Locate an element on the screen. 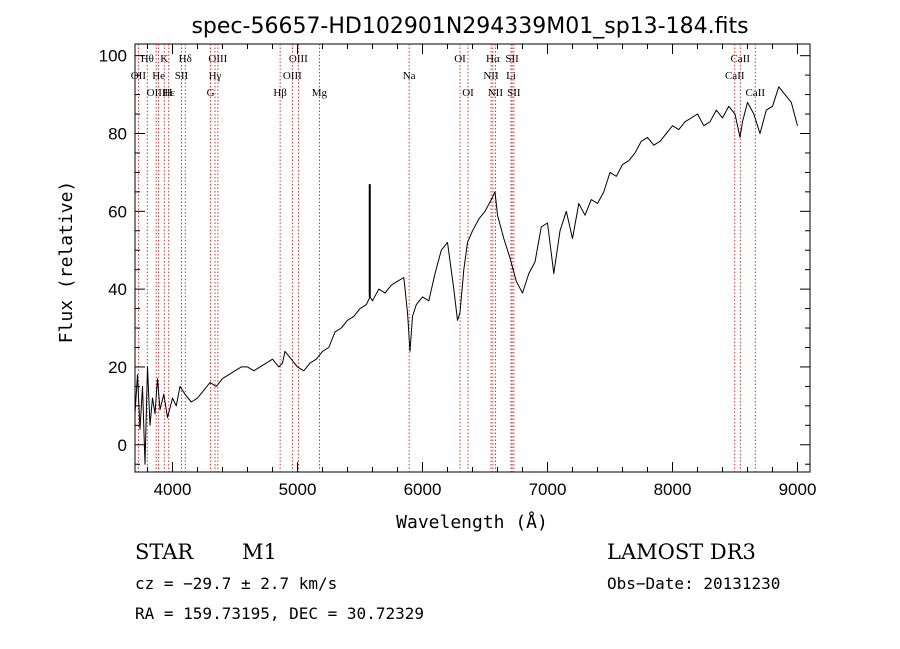 This screenshot has height=649, width=900. emission-line-label: Mg is located at coordinates (320, 93).